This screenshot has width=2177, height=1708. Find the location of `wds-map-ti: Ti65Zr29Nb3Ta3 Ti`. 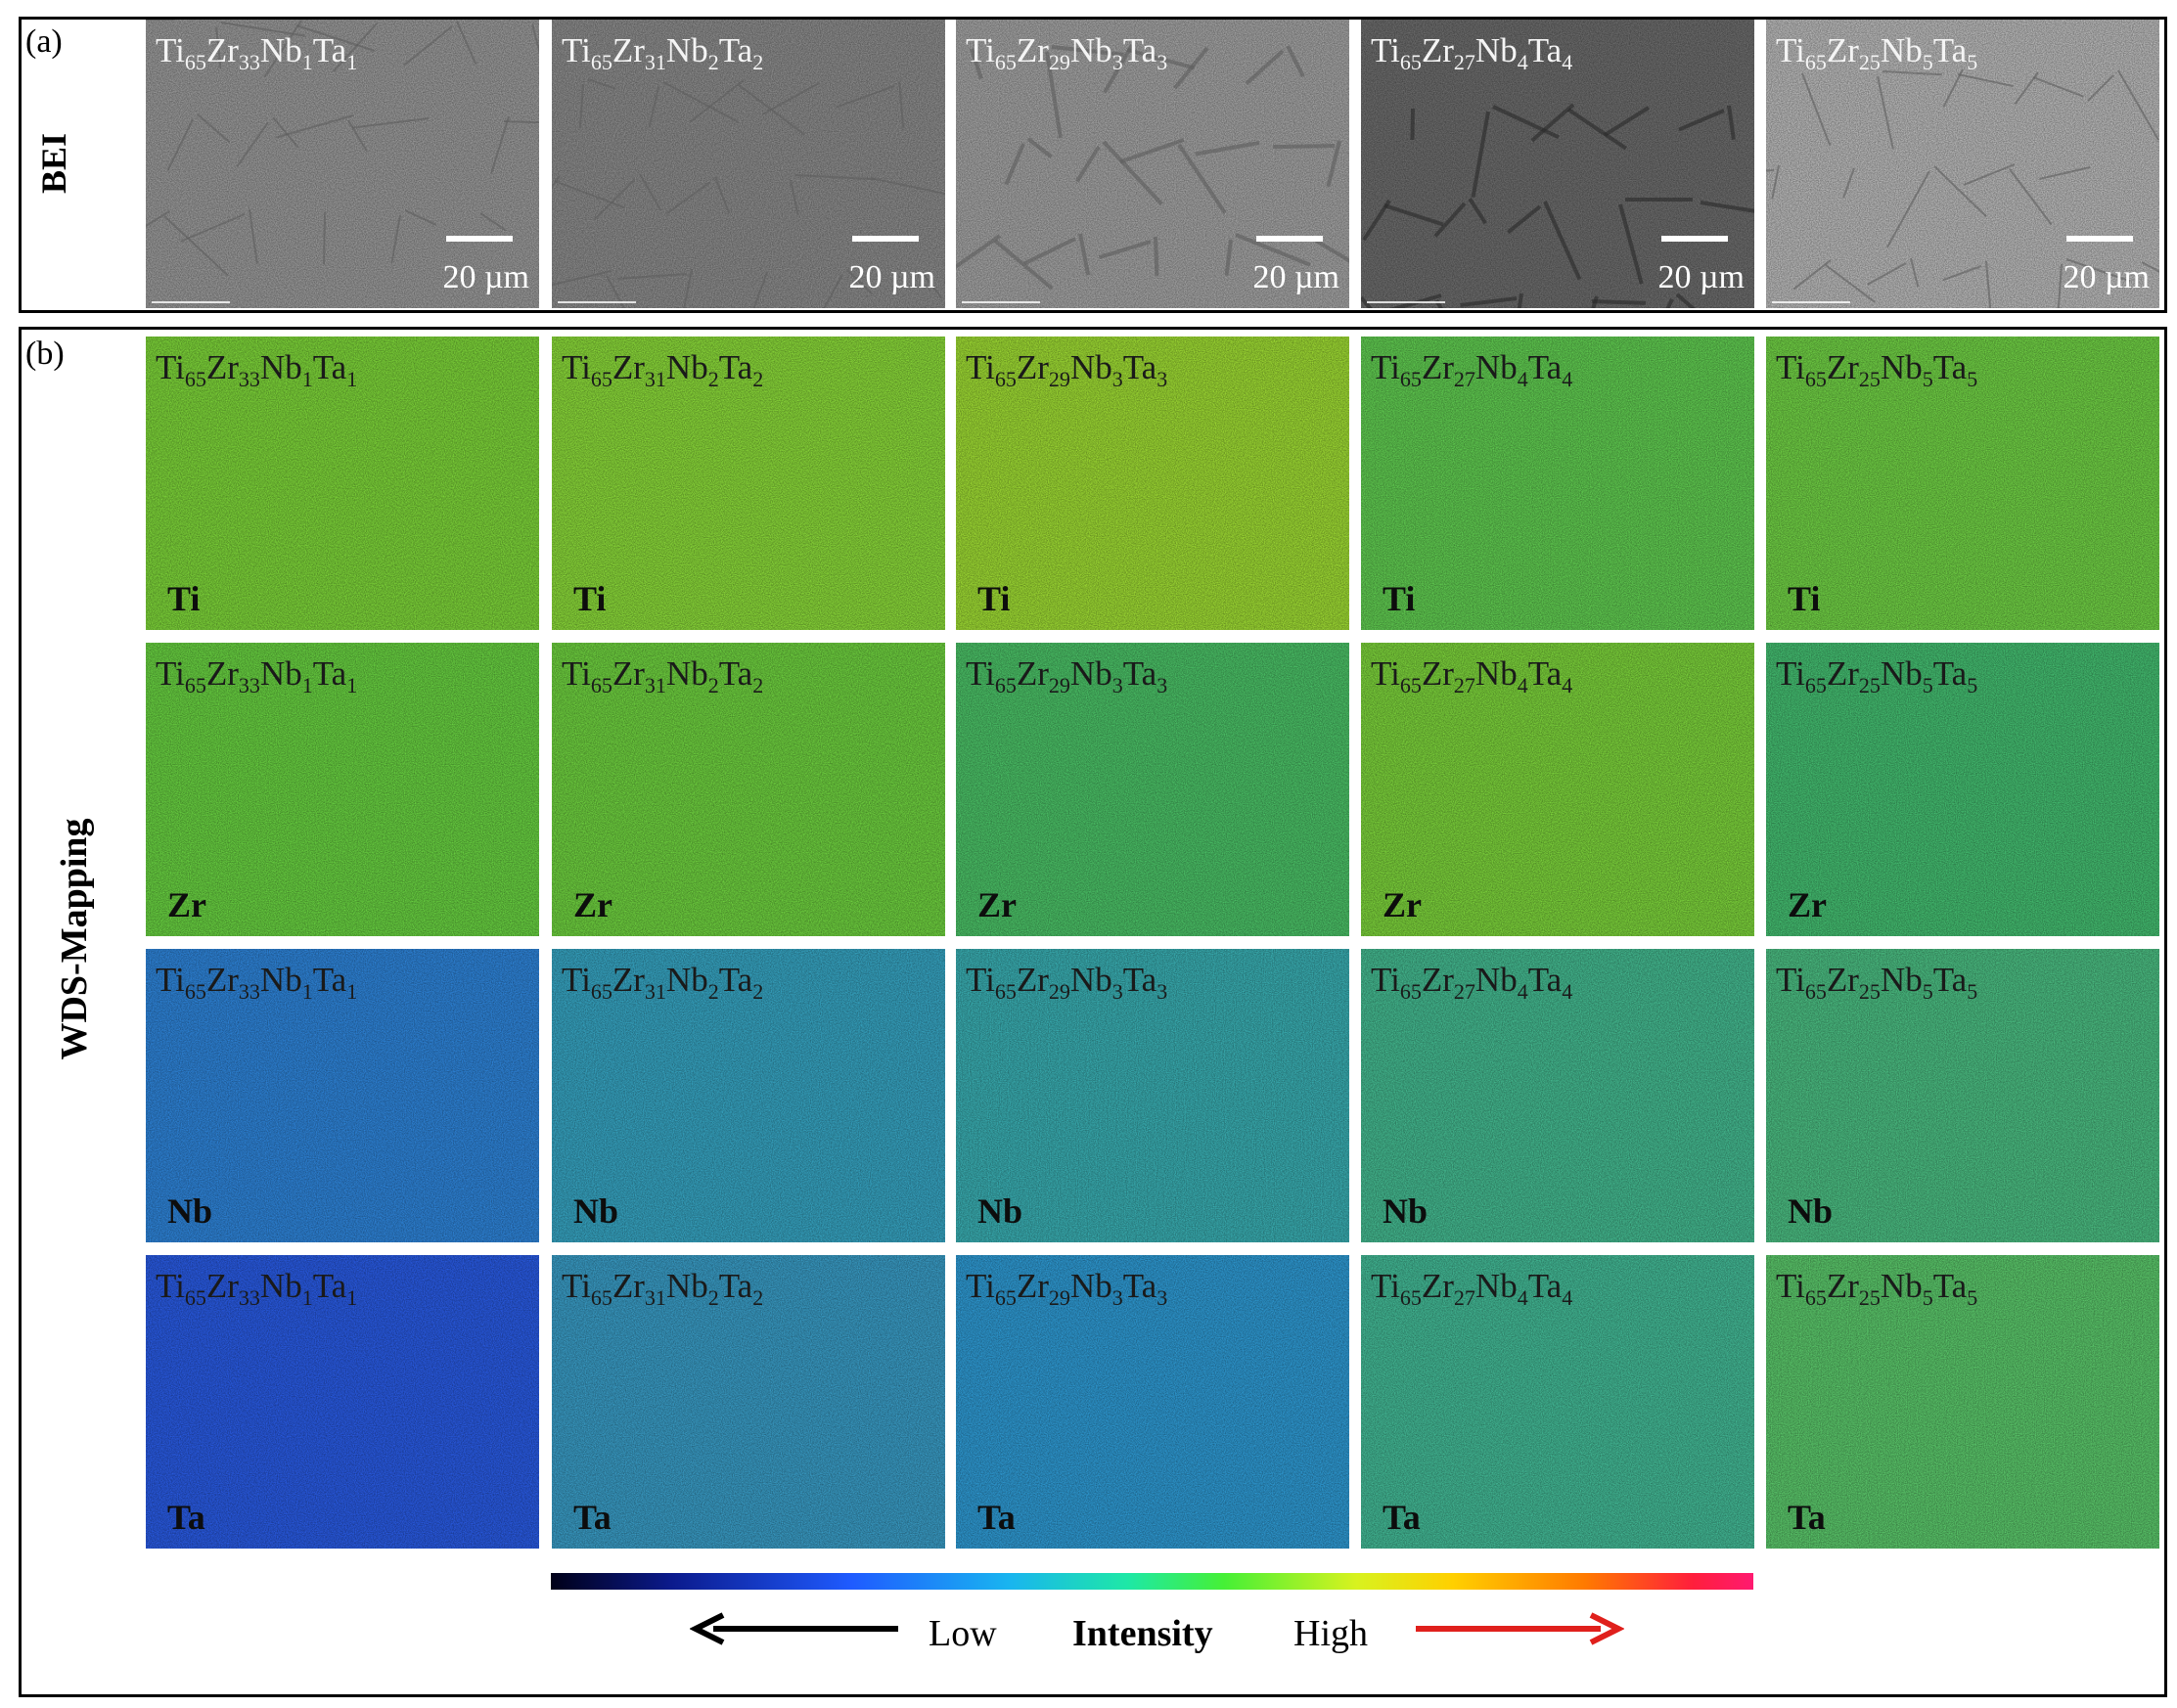

wds-map-ti: Ti65Zr29Nb3Ta3 Ti is located at coordinates (1152, 483).